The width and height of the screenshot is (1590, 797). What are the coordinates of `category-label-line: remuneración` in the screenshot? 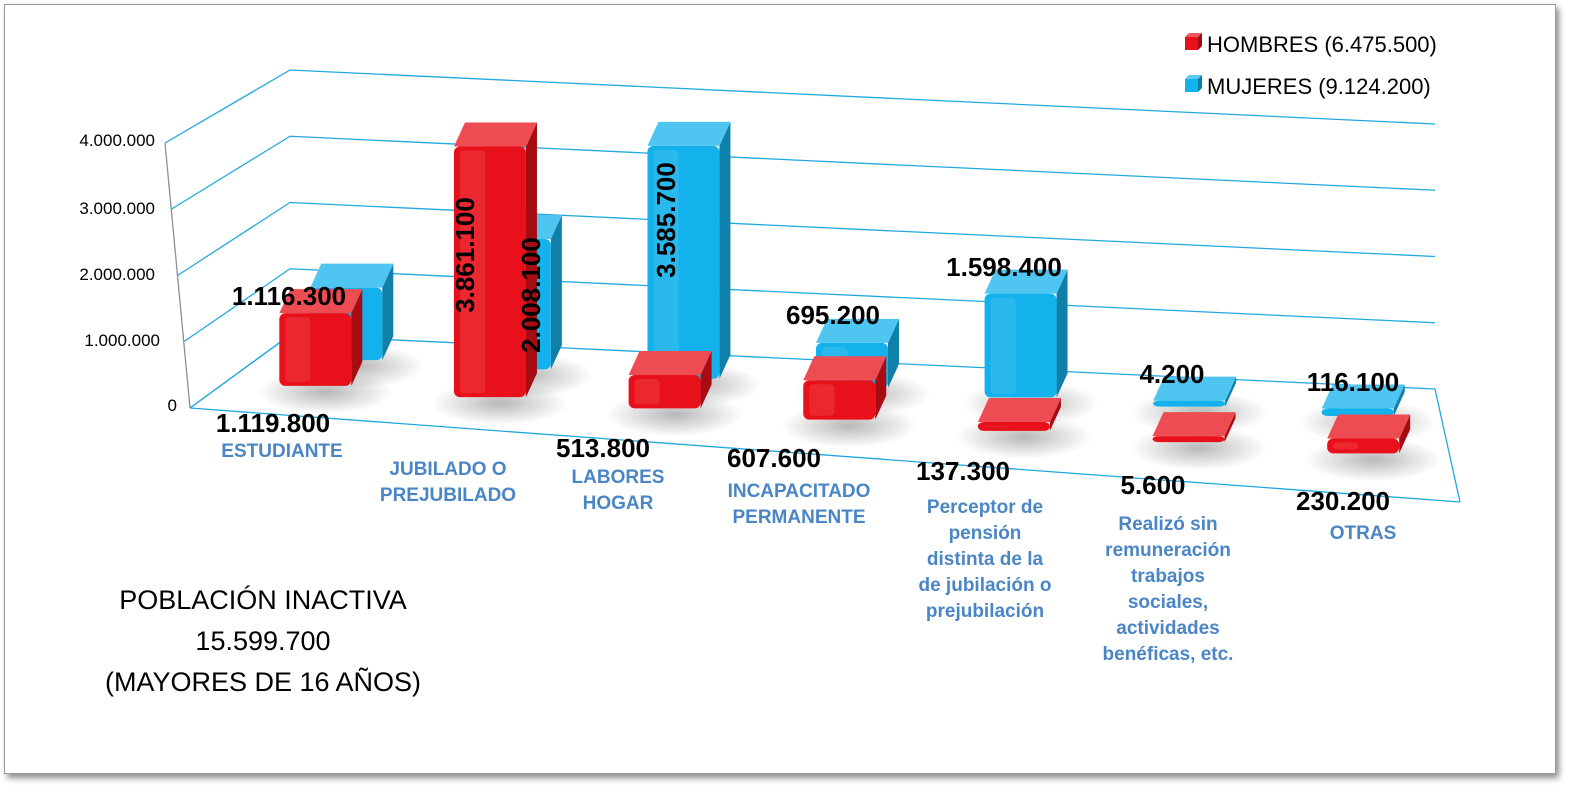 It's located at (1168, 550).